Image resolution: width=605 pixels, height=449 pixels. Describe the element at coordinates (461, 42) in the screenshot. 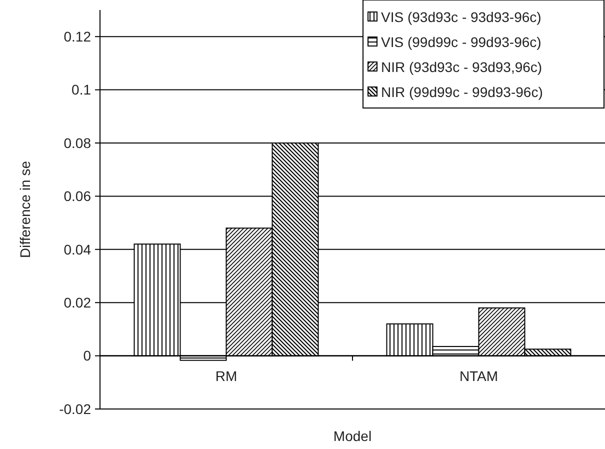

I see `legend-label: VIS (99d99c - 99d93-96c)` at that location.